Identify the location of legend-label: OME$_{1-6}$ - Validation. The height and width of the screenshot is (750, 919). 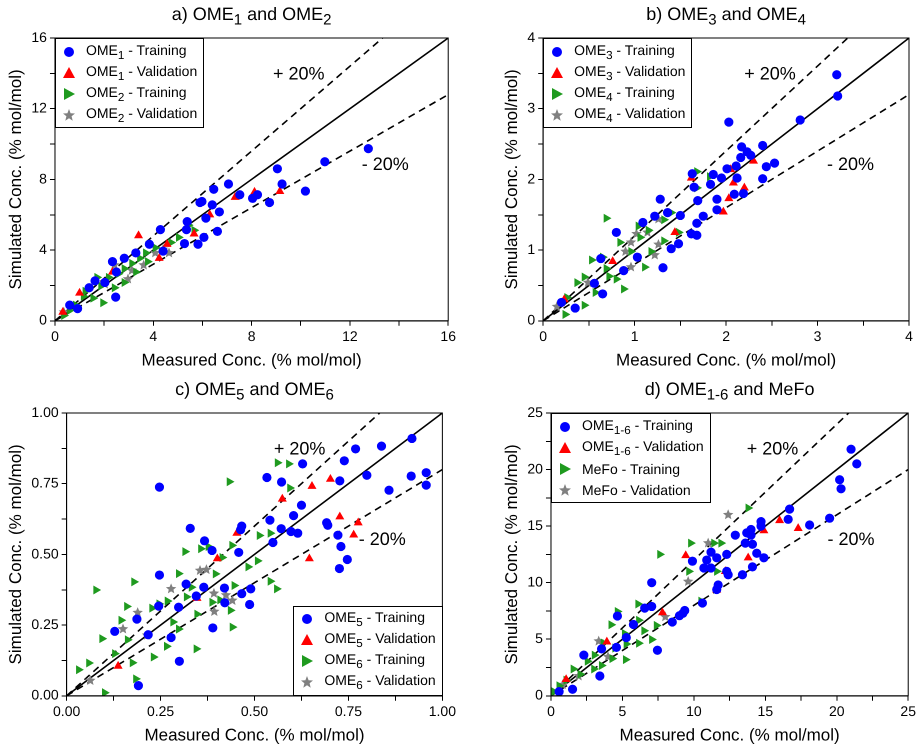
(643, 448).